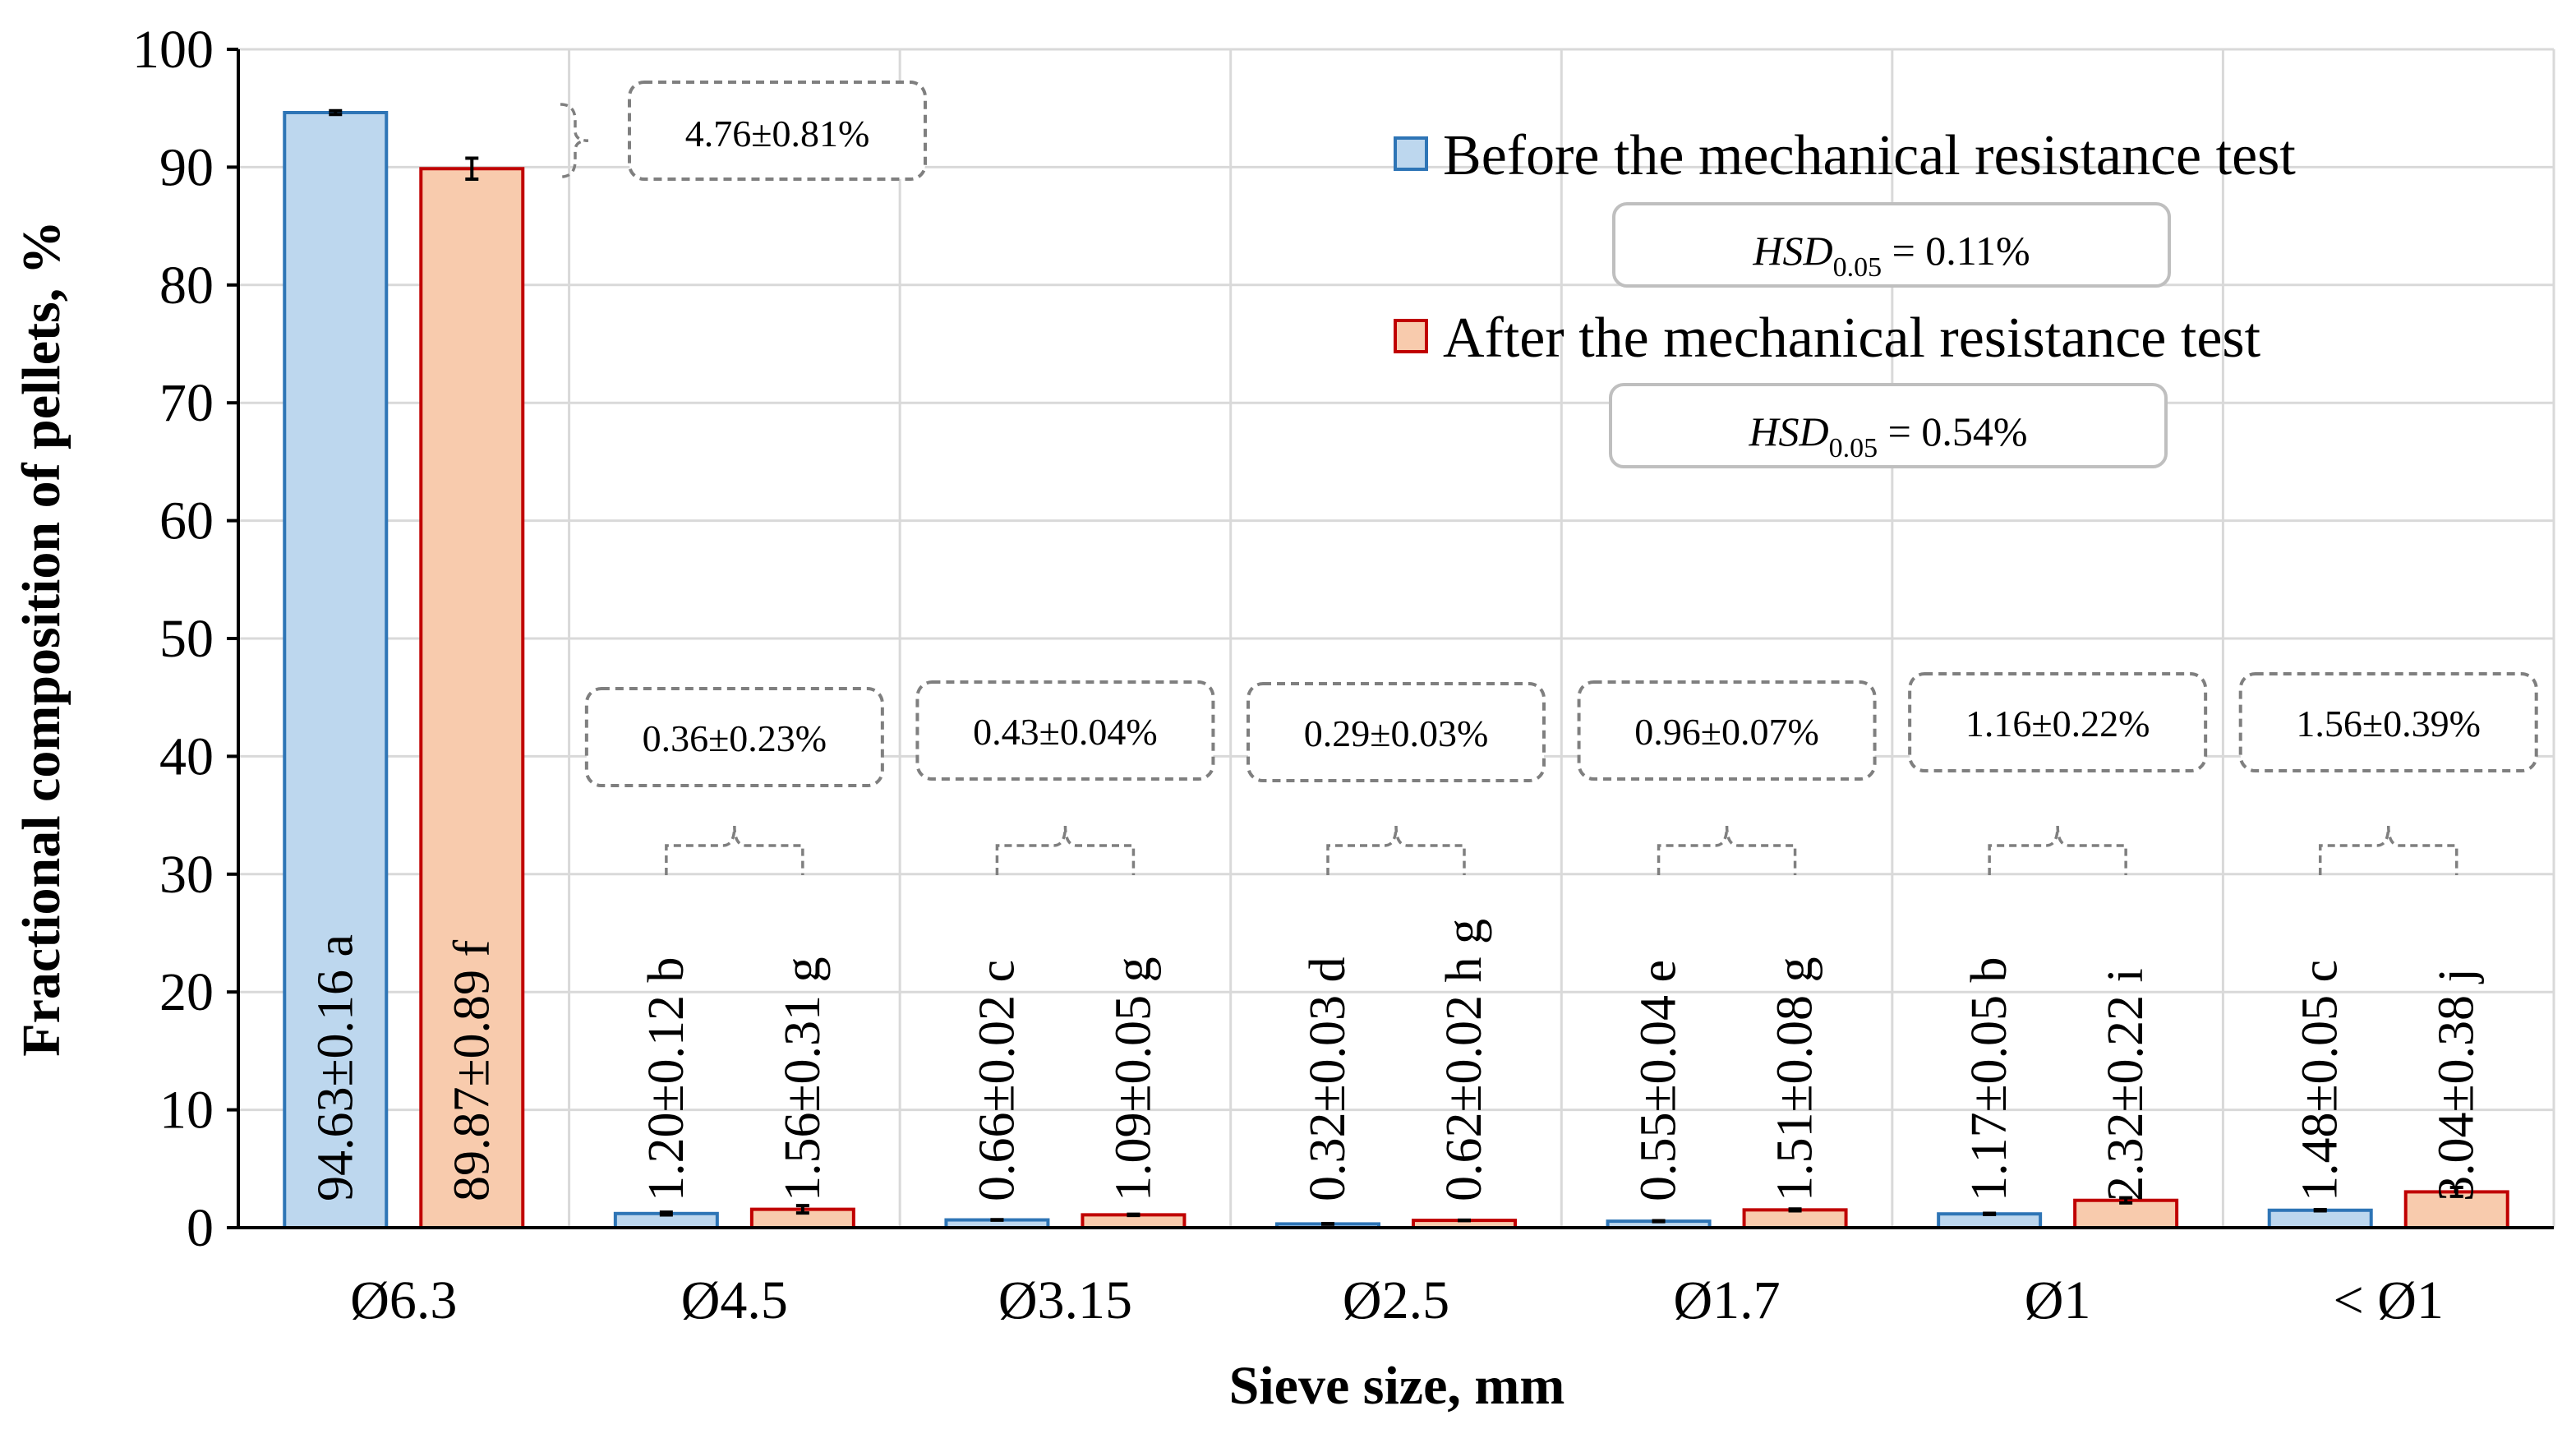  What do you see at coordinates (1989, 1079) in the screenshot?
I see `value-label-before: 1.17±0.05 b` at bounding box center [1989, 1079].